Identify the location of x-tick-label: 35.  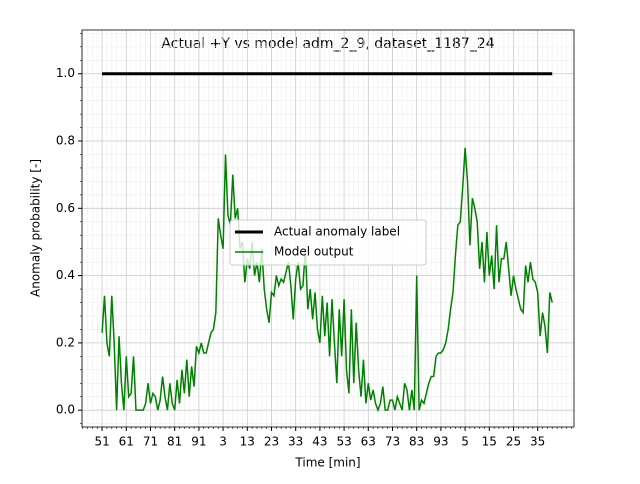
(537, 442).